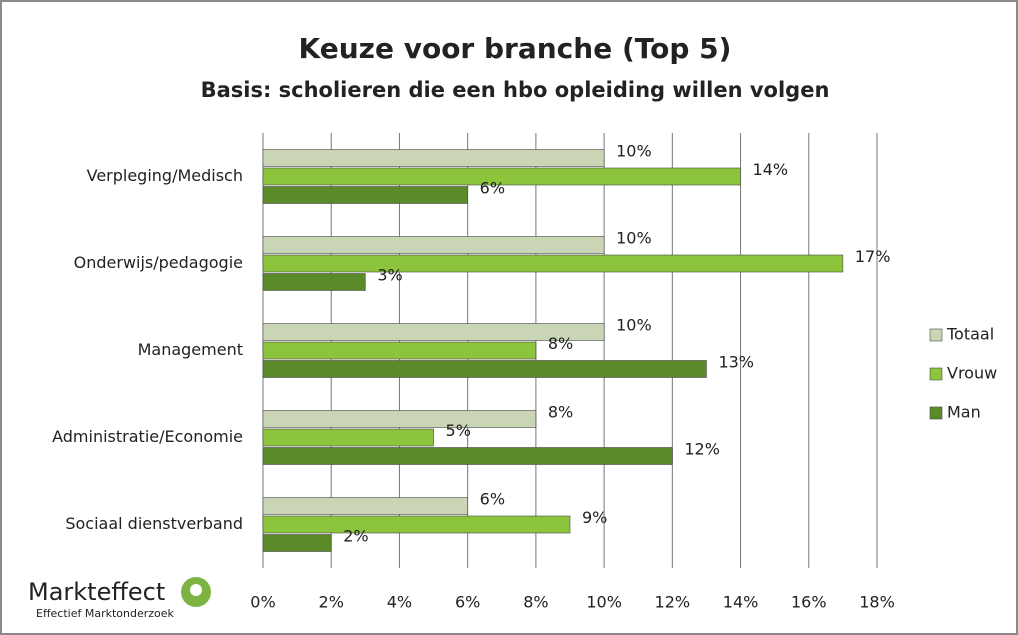  I want to click on data-label: 3%, so click(389, 275).